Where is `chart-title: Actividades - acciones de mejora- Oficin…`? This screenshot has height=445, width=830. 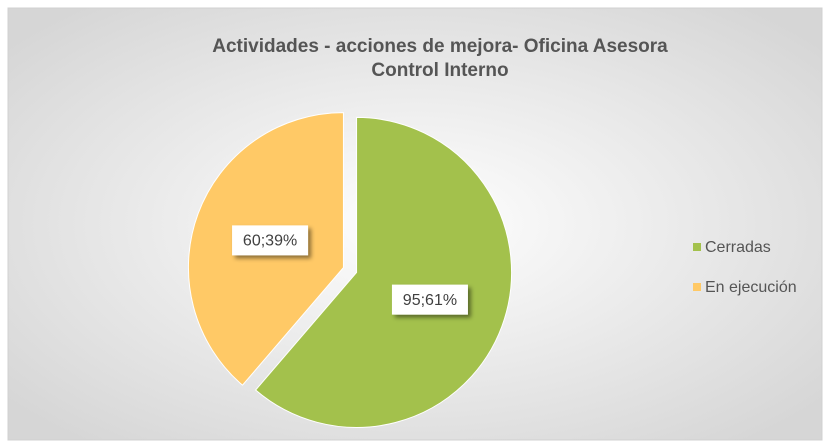 chart-title: Actividades - acciones de mejora- Oficin… is located at coordinates (440, 46).